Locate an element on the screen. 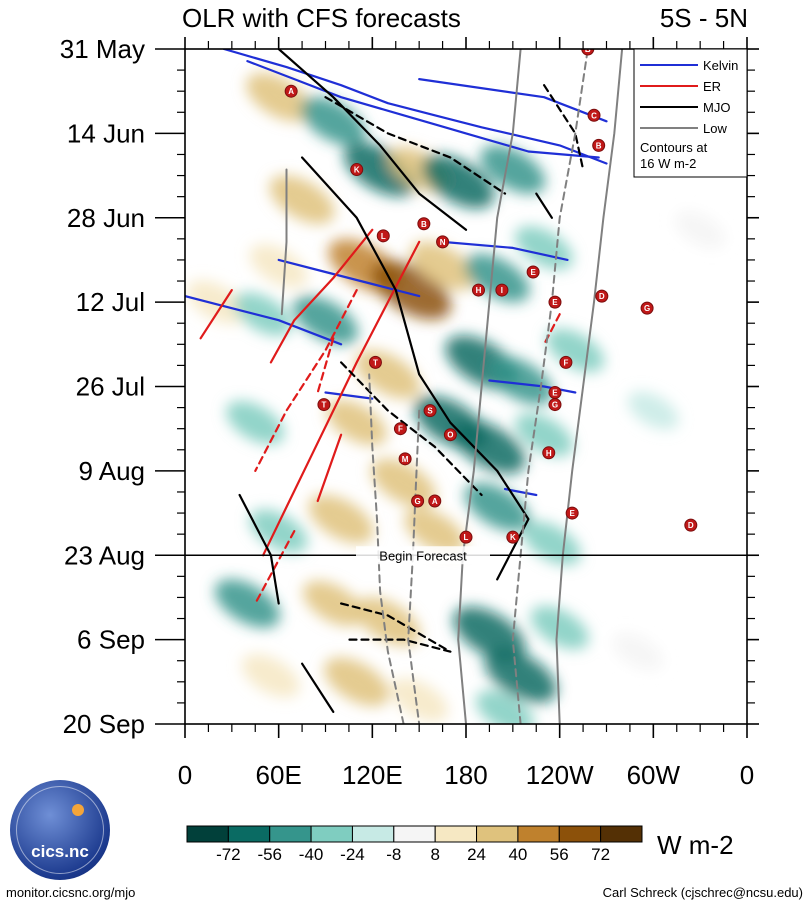  y-tick-label-8: 20 Sep is located at coordinates (104, 724).